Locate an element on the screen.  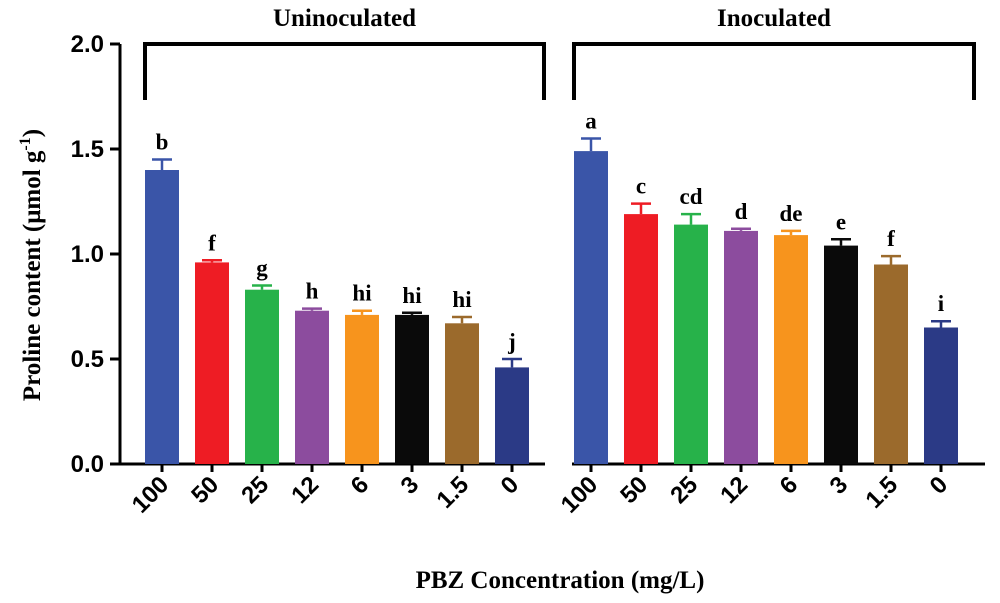
x-axis-title: PBZ Concentration (mg/L) is located at coordinates (560, 580).